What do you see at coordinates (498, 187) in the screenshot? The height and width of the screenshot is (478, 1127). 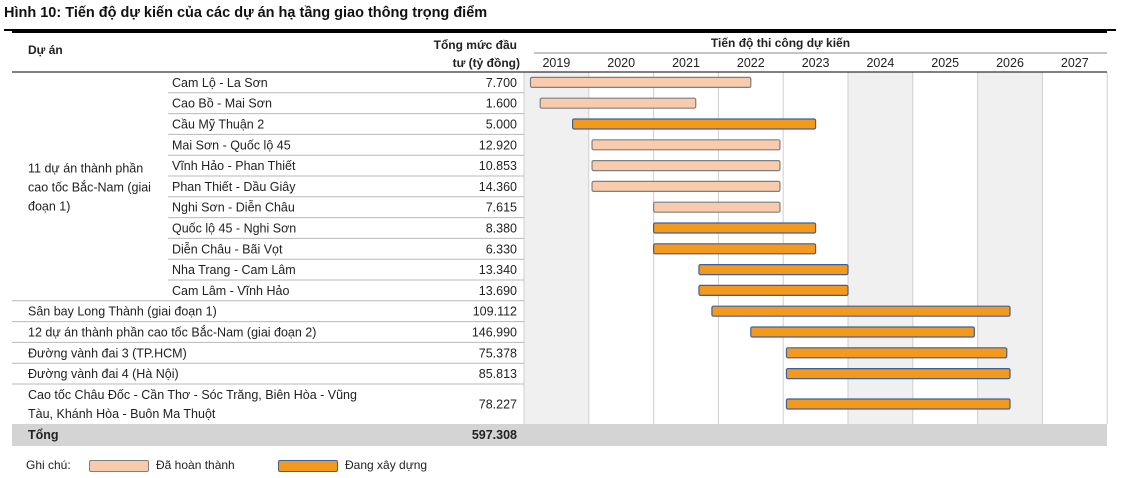 I see `project-investment: 14.360` at bounding box center [498, 187].